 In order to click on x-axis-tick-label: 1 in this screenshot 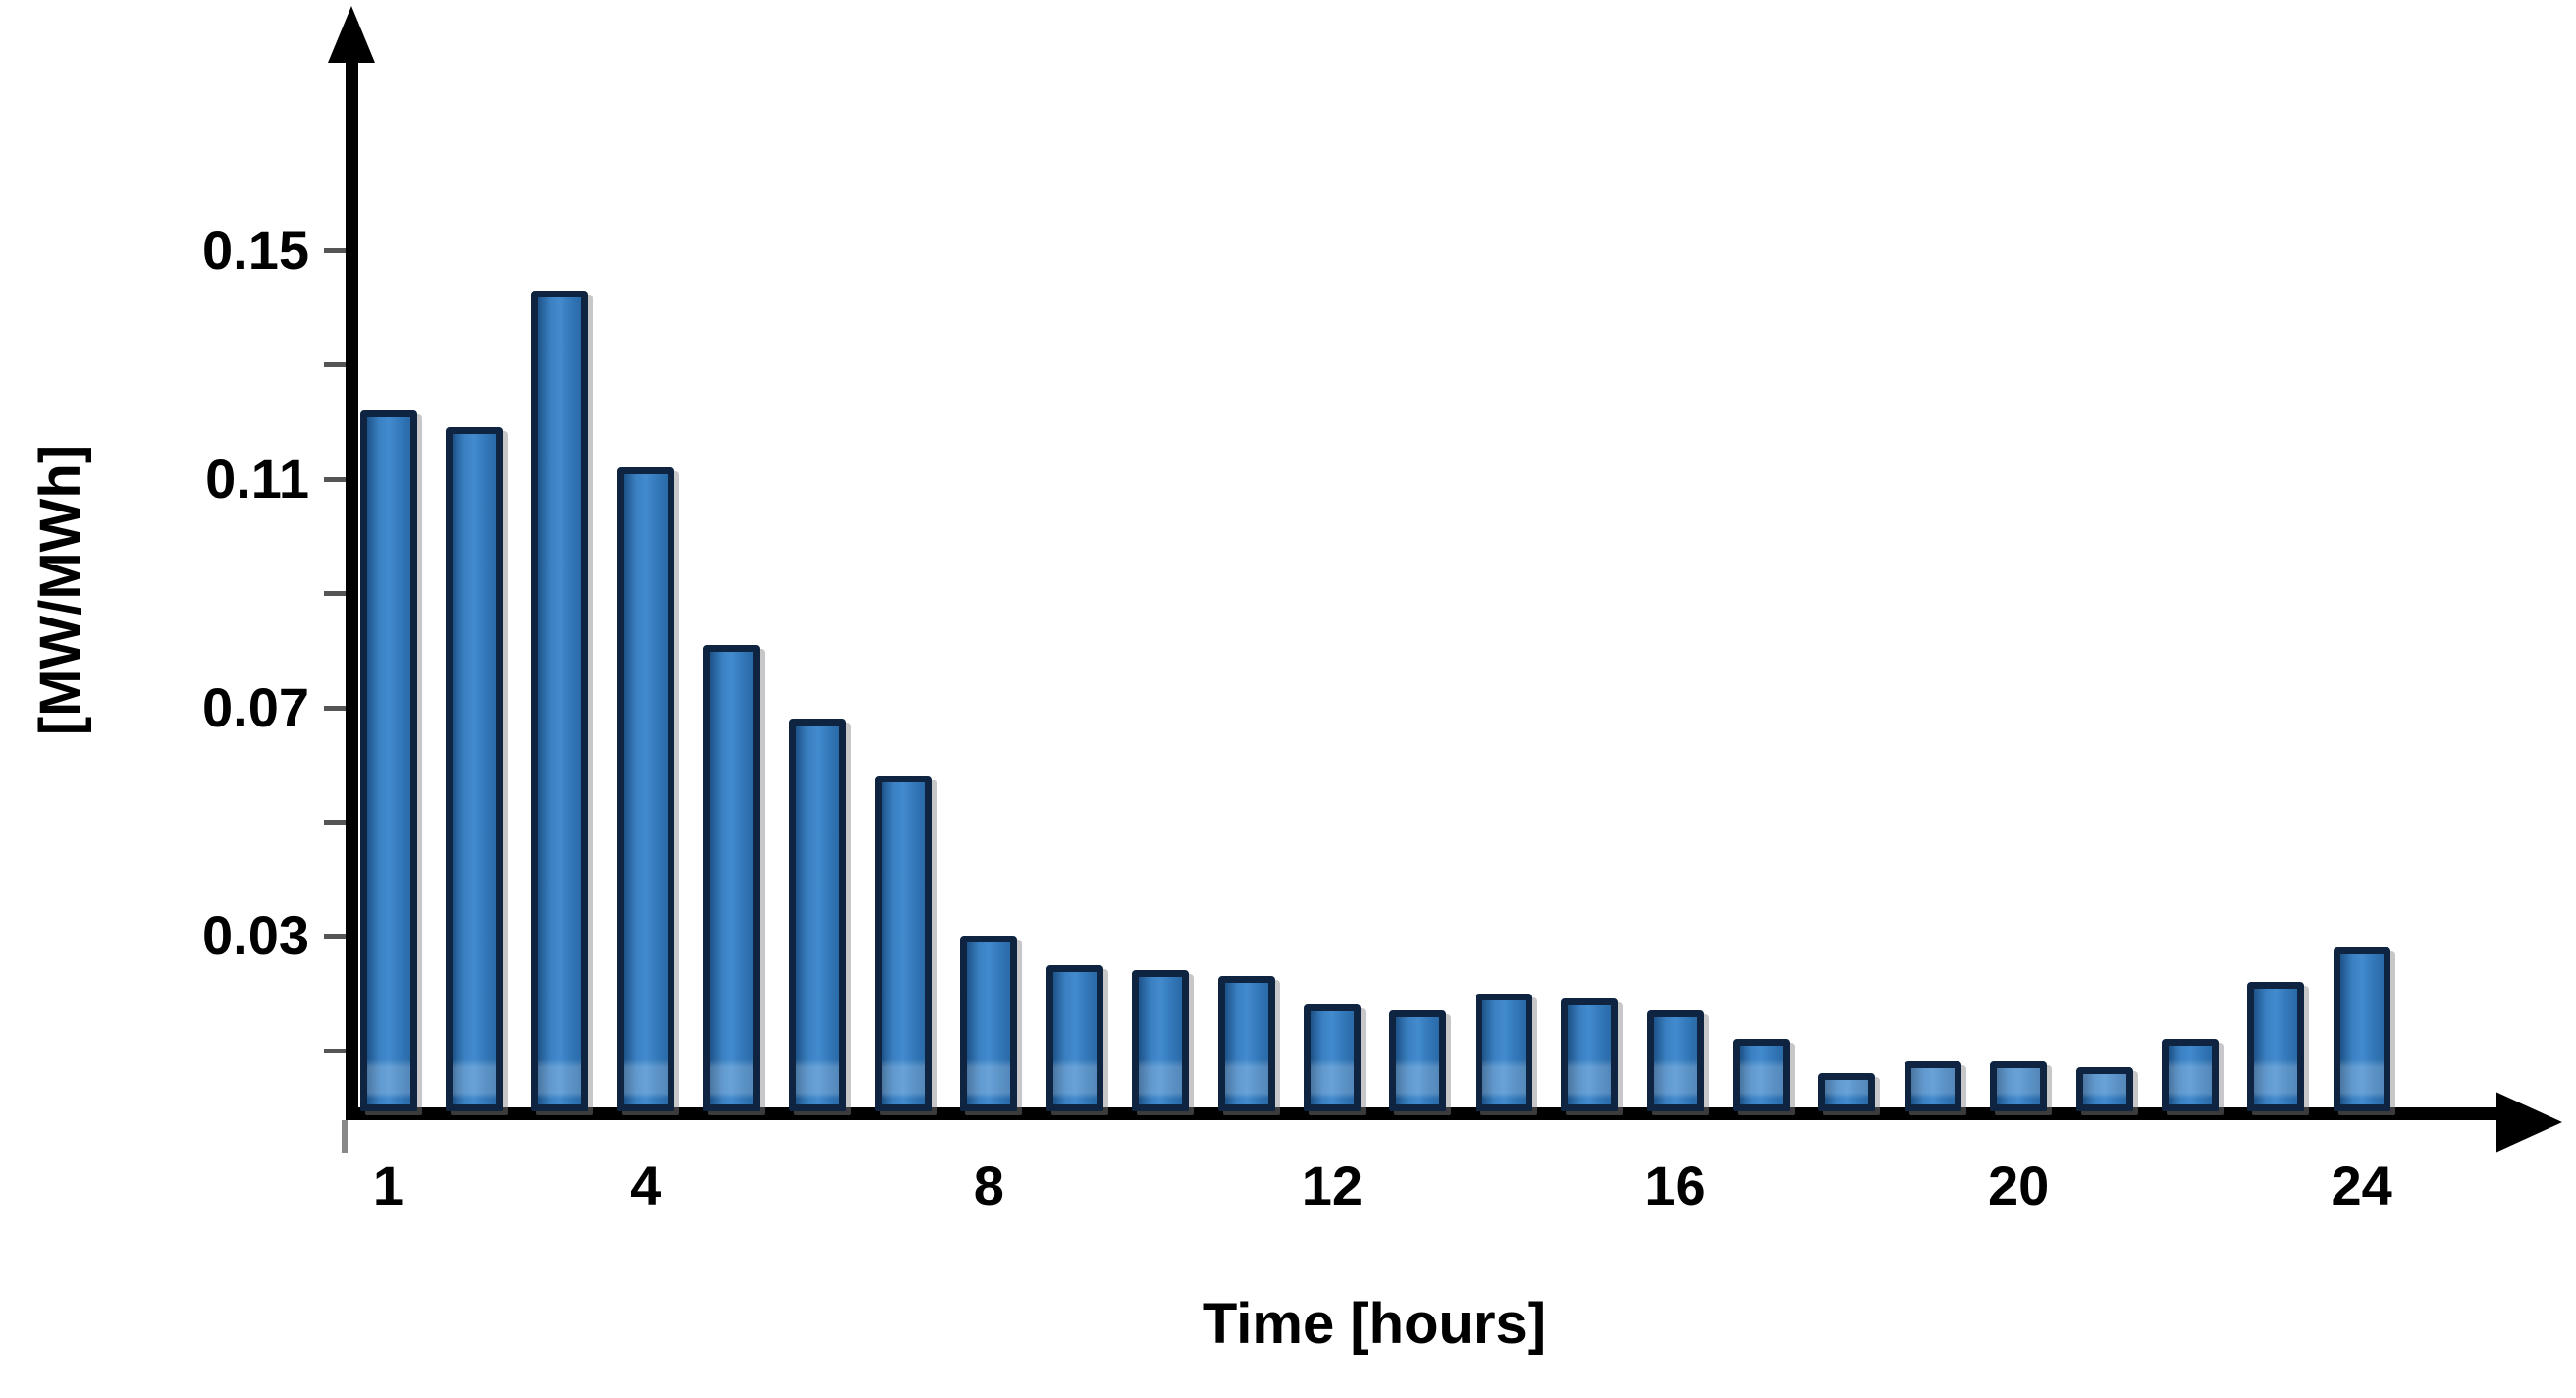, I will do `click(388, 1186)`.